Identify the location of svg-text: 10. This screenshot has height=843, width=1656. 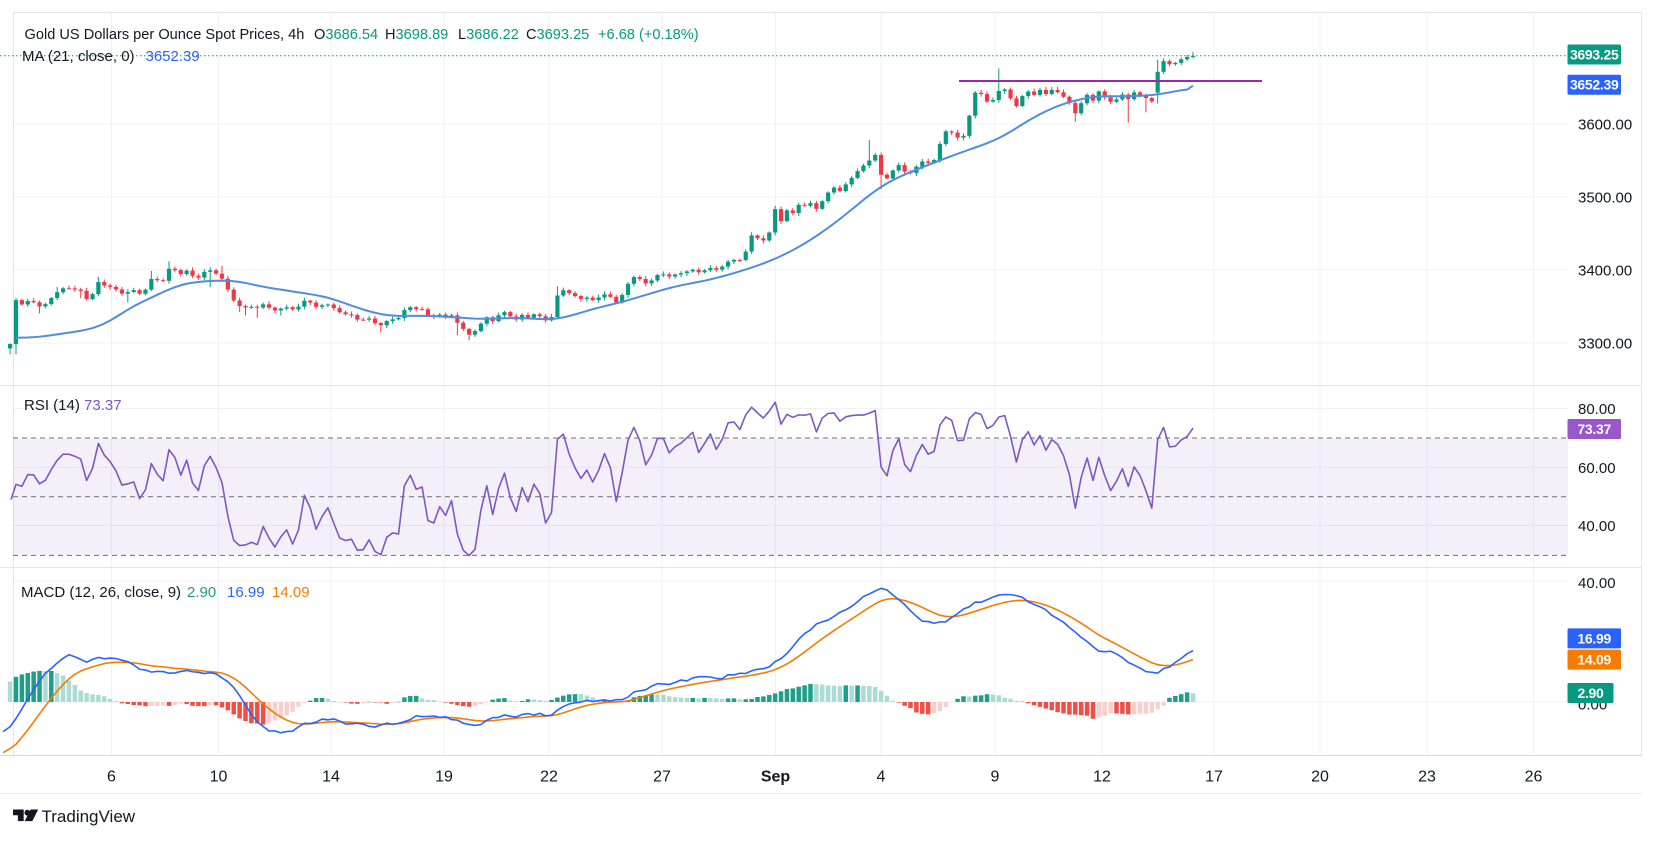
(219, 777).